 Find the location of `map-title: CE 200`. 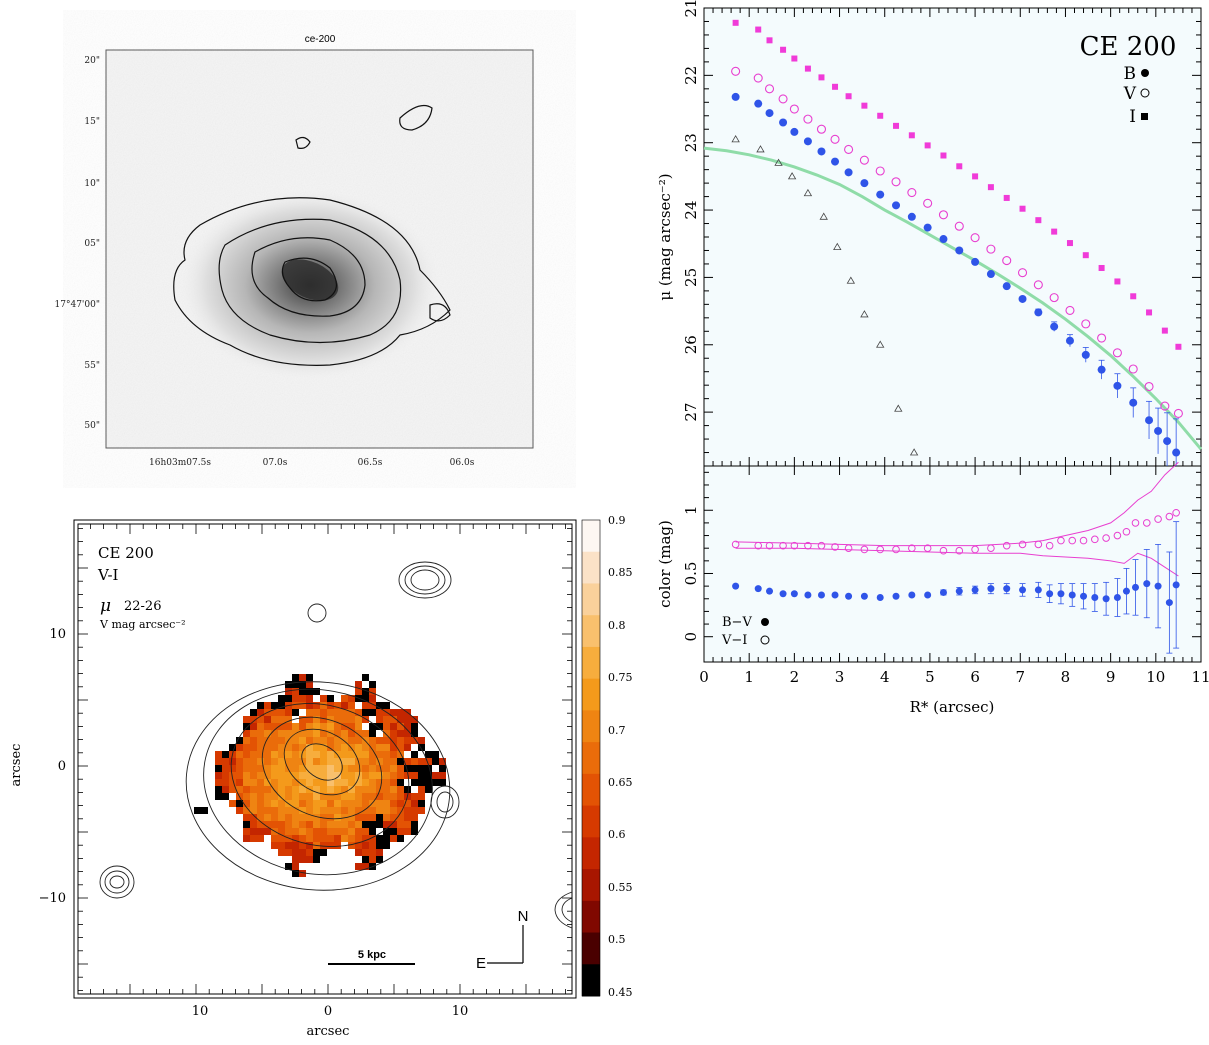

map-title: CE 200 is located at coordinates (126, 553).